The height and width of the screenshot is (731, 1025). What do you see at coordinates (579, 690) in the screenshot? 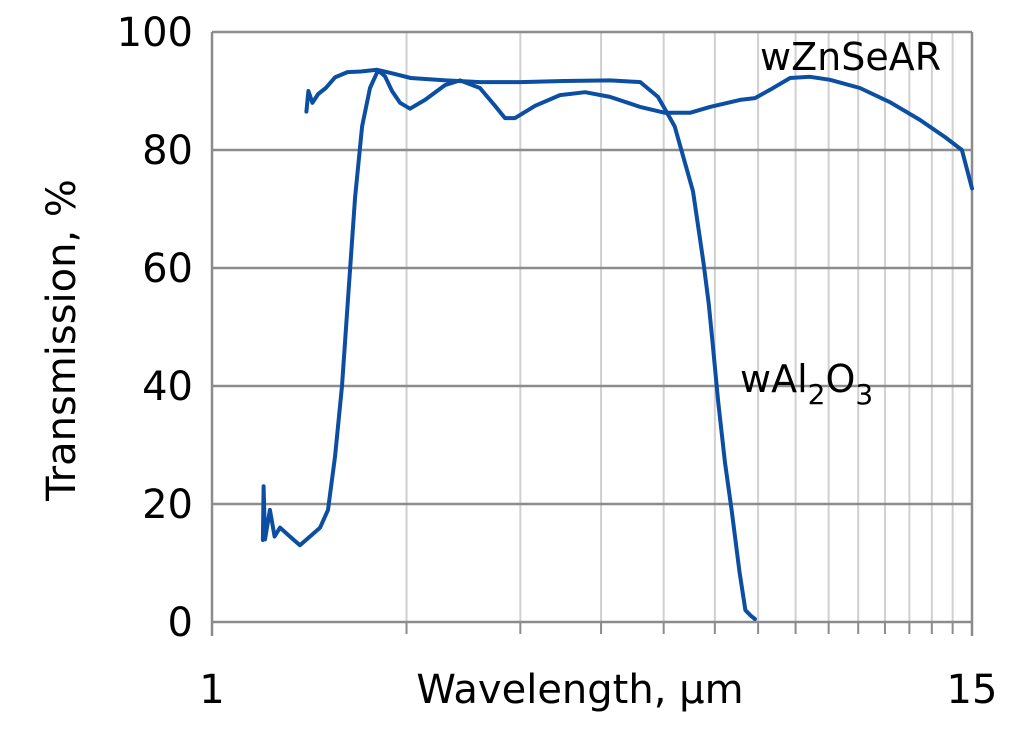
I see `x-axis-title: Wavelength, µm` at bounding box center [579, 690].